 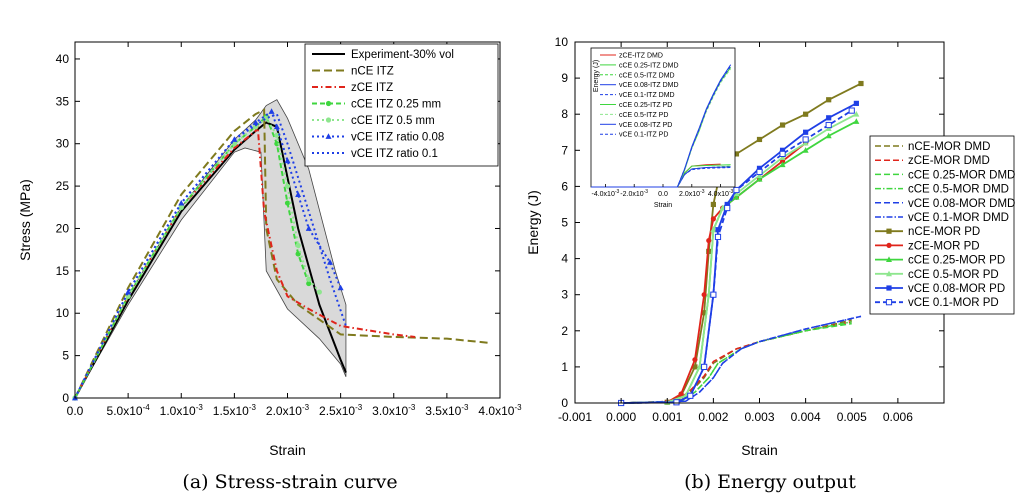 What do you see at coordinates (63, 101) in the screenshot?
I see `y-tick-label: 35` at bounding box center [63, 101].